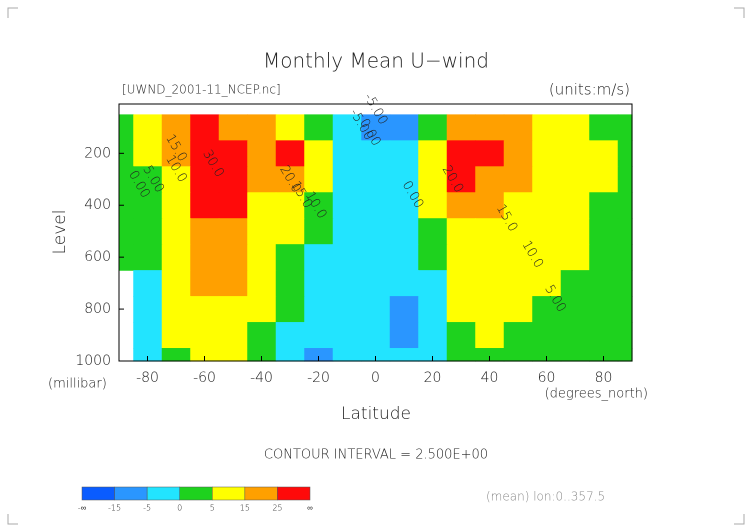 Image resolution: width=752 pixels, height=532 pixels. I want to click on footnote: (mean) lon:0..357.5, so click(545, 497).